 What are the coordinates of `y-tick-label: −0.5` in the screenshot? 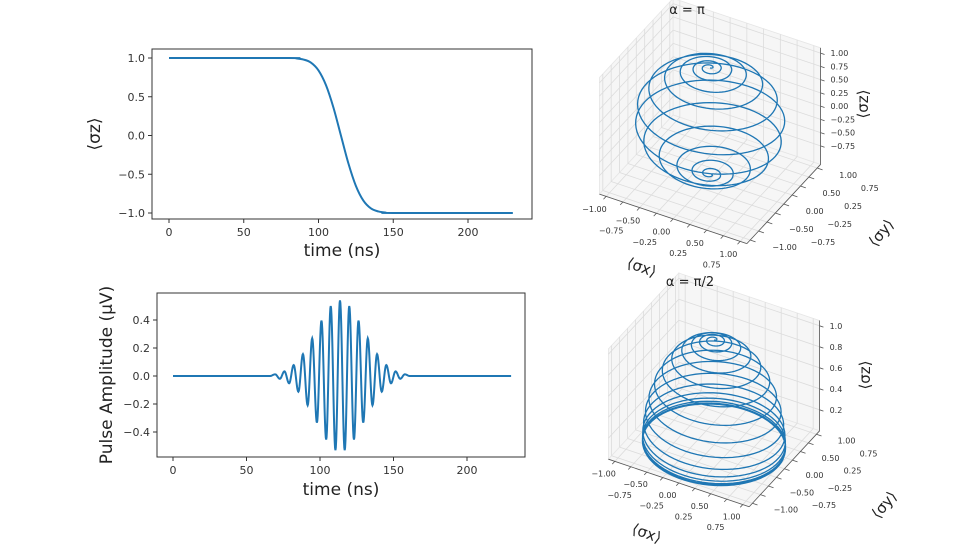 It's located at (131, 174).